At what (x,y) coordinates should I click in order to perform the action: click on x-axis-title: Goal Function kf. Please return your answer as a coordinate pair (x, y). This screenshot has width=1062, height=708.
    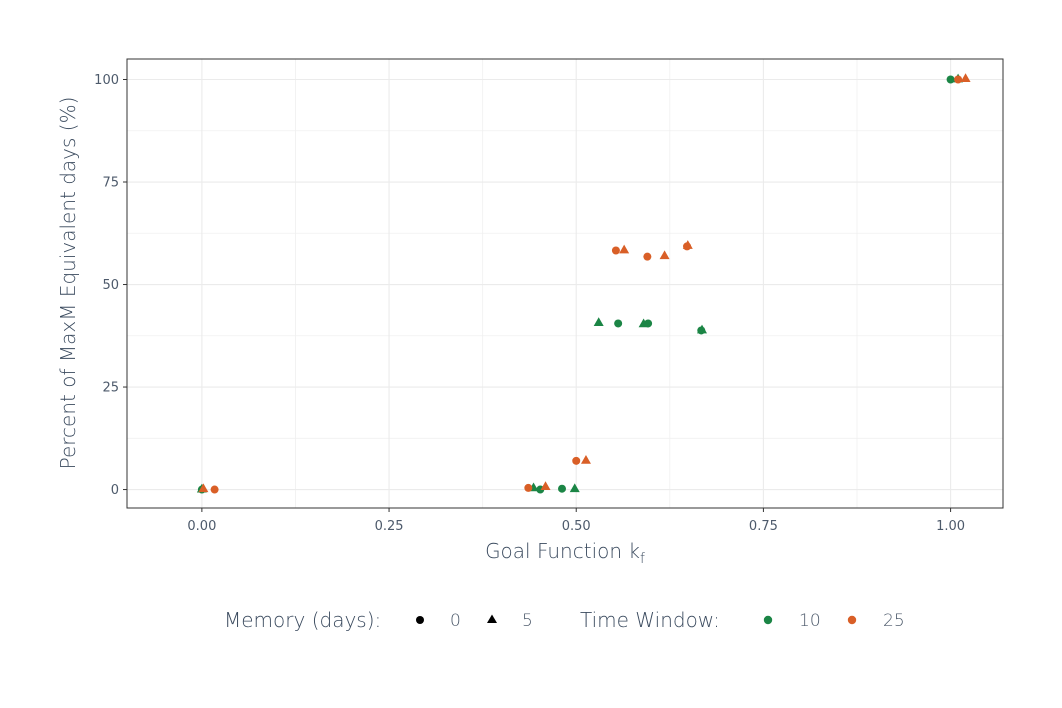
    Looking at the image, I should click on (565, 553).